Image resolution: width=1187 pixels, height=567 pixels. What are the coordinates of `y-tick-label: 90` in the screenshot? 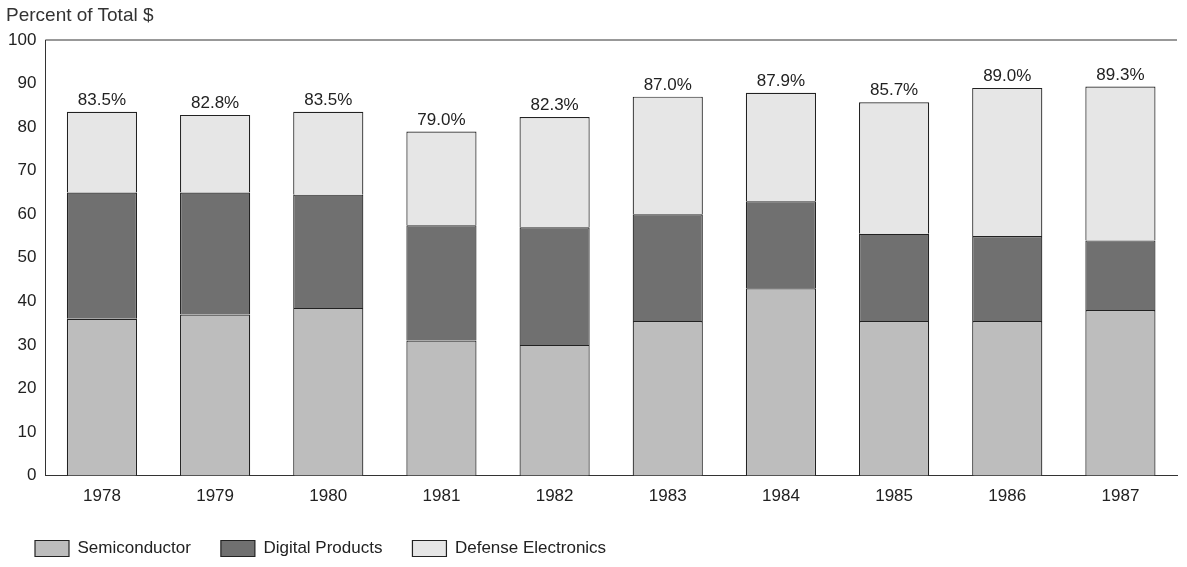 It's located at (27, 83).